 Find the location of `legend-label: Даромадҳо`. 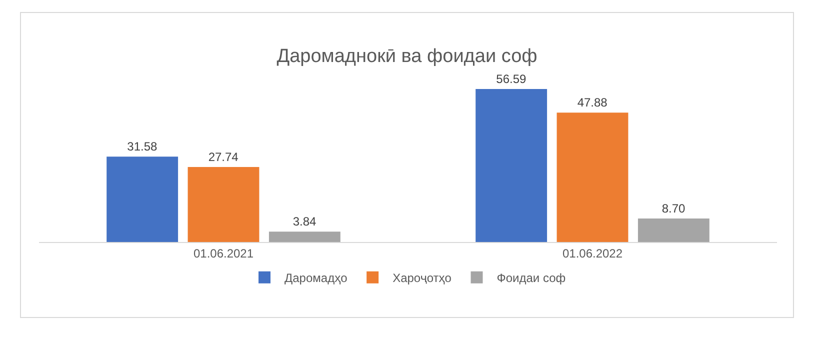

legend-label: Даромадҳо is located at coordinates (316, 278).